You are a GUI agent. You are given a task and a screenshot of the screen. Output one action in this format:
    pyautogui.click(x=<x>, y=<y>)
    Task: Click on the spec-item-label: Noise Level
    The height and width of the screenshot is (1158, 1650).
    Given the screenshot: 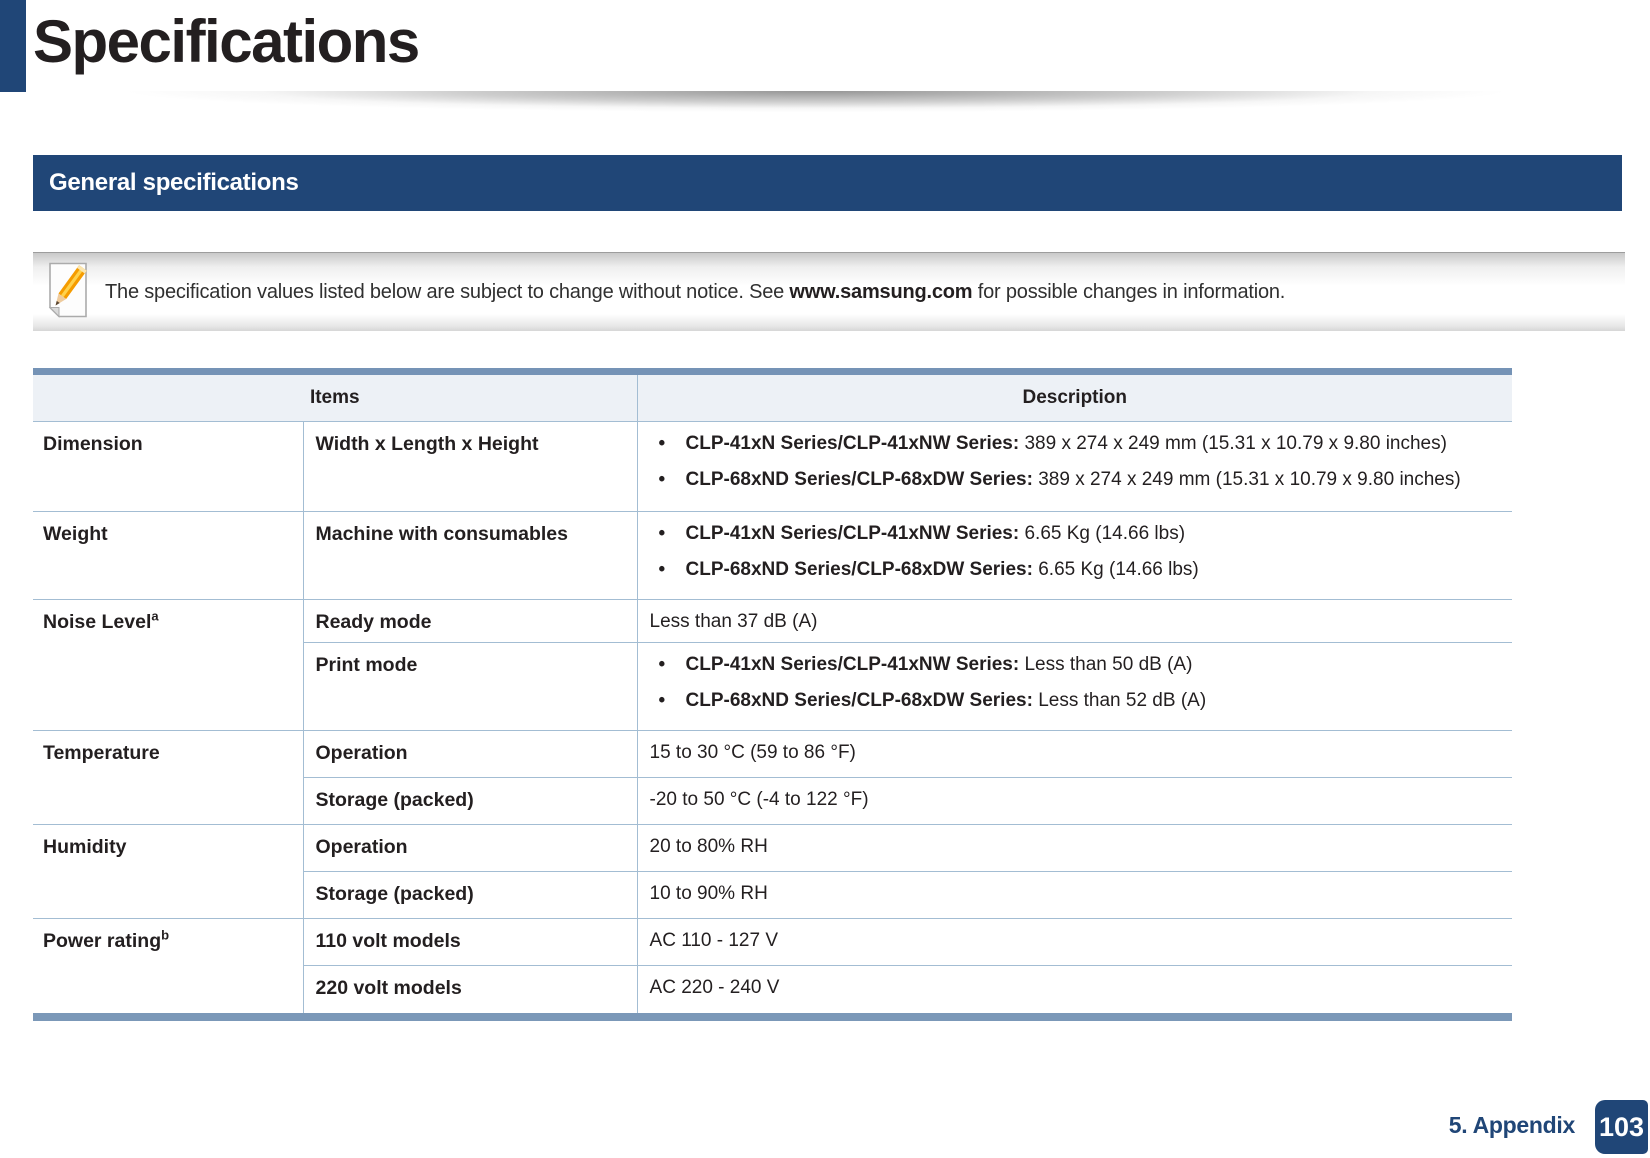 What is the action you would take?
    pyautogui.click(x=97, y=622)
    